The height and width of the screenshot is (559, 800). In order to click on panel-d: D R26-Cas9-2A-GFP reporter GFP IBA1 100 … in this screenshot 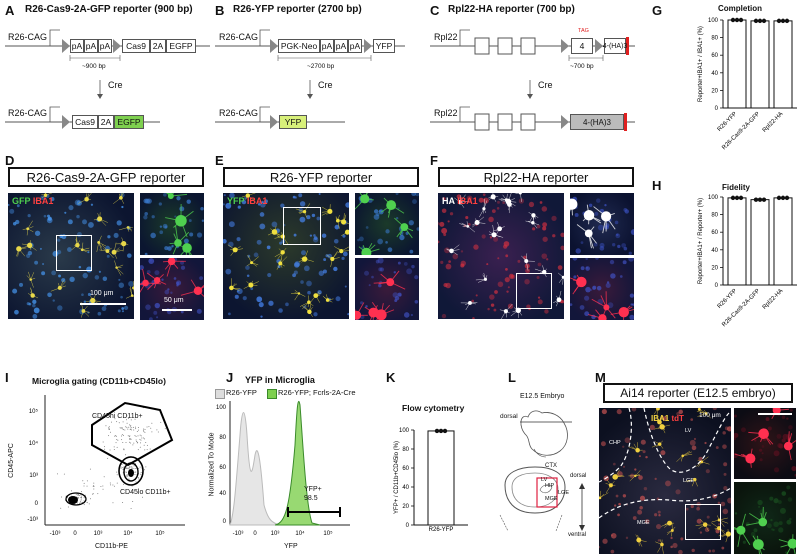, I will do `click(107, 237)`.